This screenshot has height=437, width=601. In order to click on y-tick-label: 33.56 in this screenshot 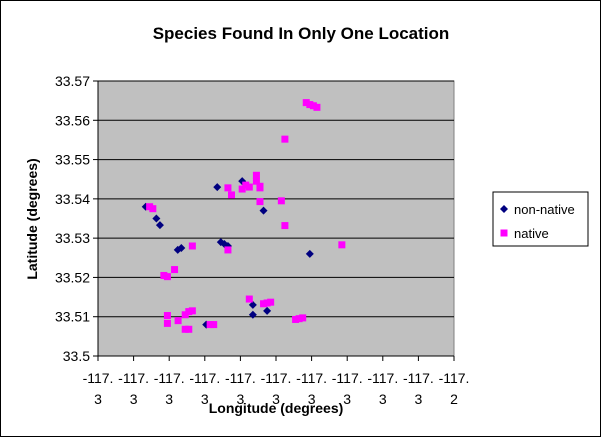, I will do `click(72, 120)`.